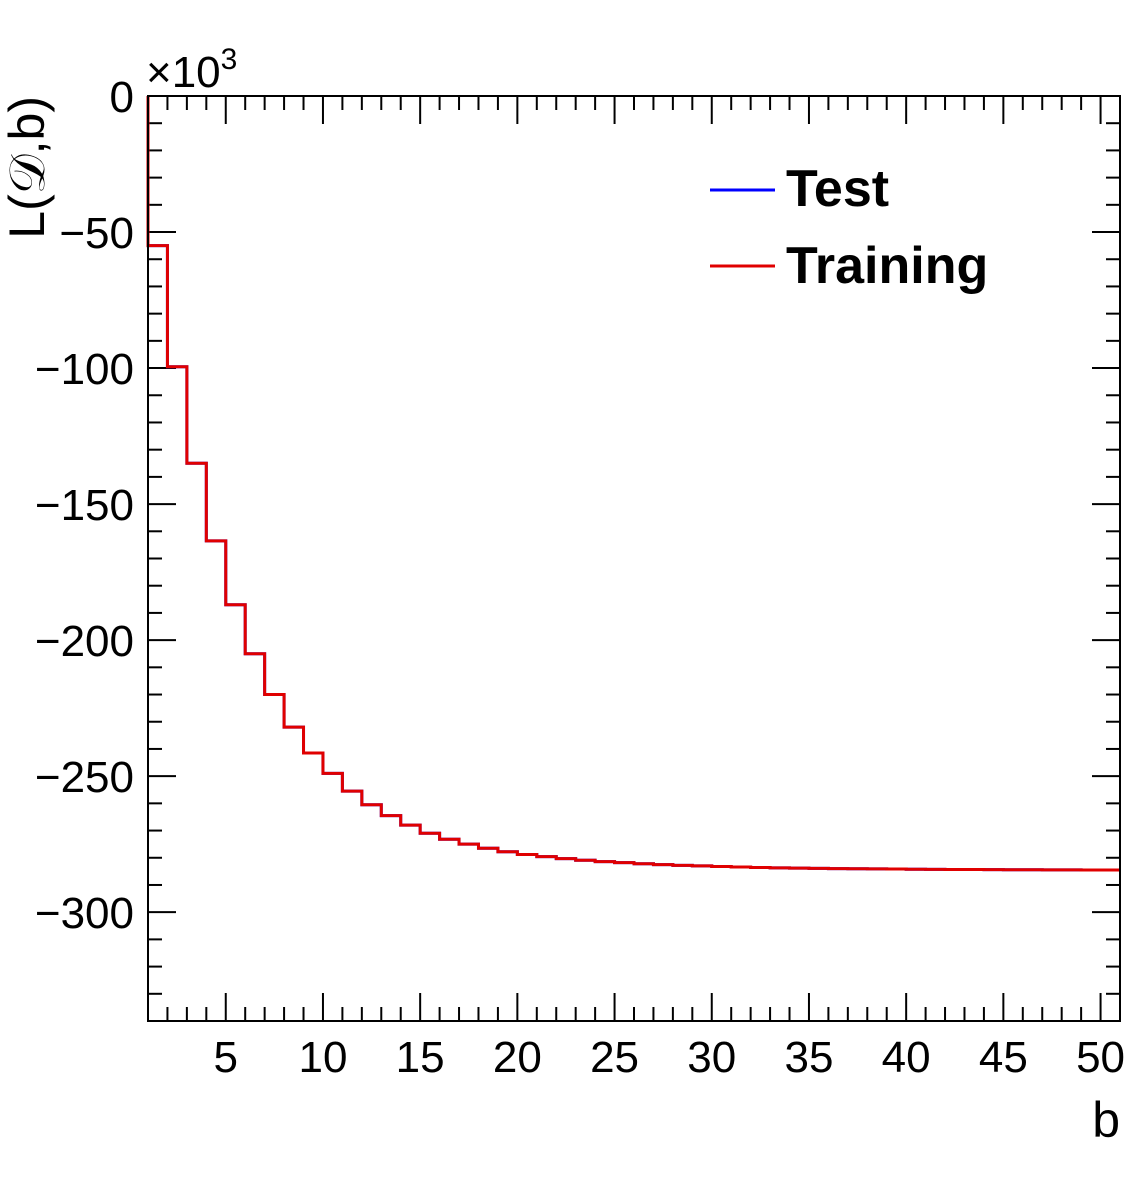 The width and height of the screenshot is (1128, 1181). What do you see at coordinates (614, 1057) in the screenshot?
I see `x-tick-label: 25` at bounding box center [614, 1057].